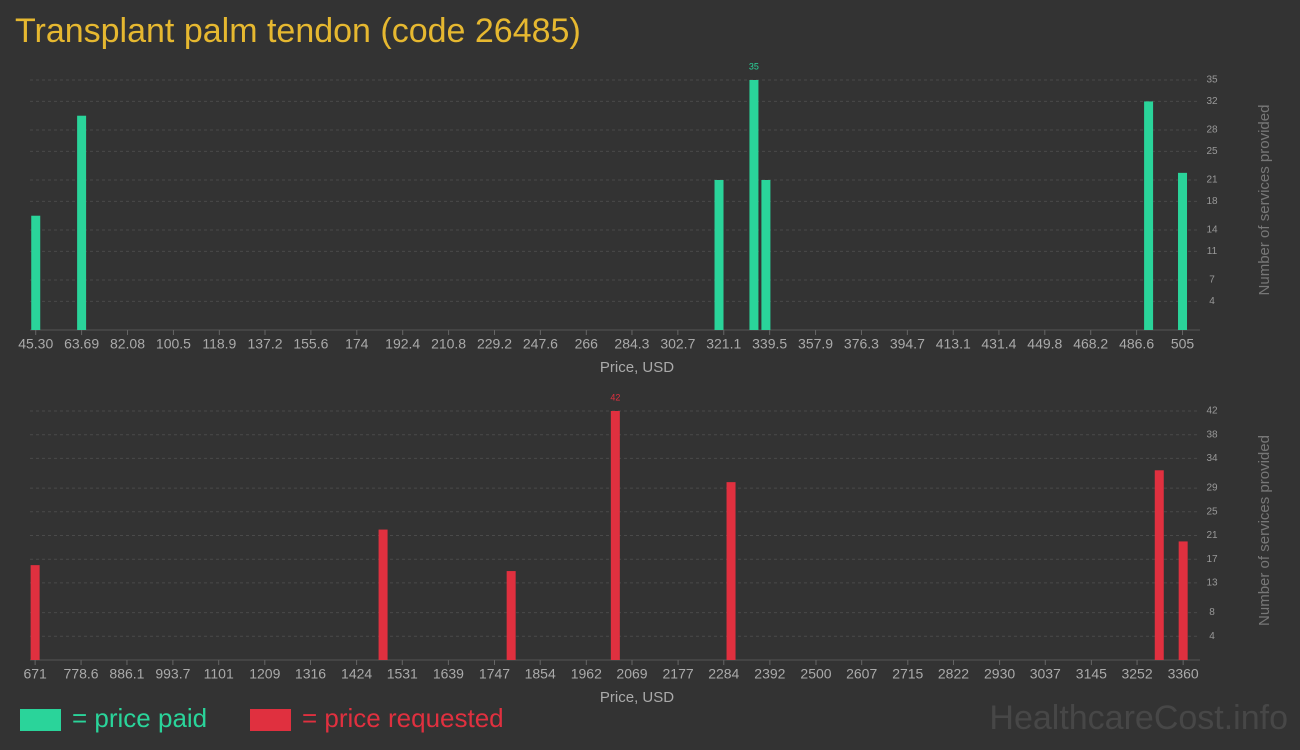 The image size is (1300, 750). I want to click on y-tick-label: 35, so click(1212, 80).